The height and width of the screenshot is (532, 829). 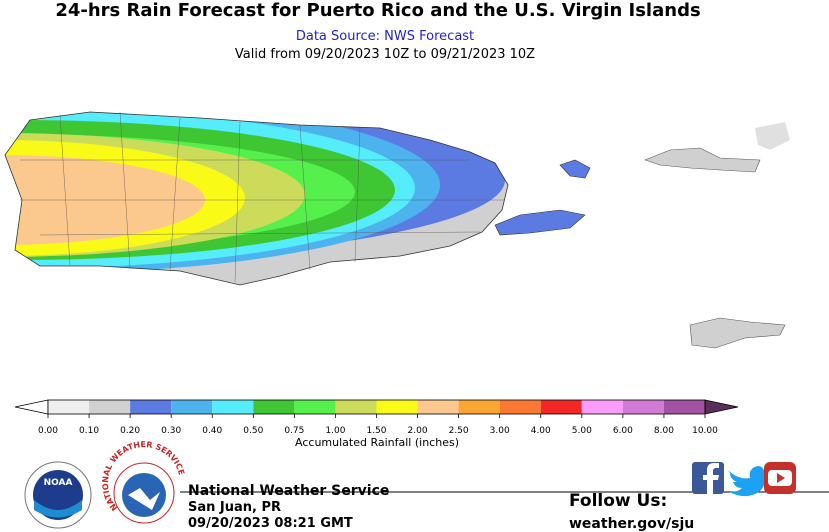 What do you see at coordinates (780, 478) in the screenshot?
I see `youtube-icon` at bounding box center [780, 478].